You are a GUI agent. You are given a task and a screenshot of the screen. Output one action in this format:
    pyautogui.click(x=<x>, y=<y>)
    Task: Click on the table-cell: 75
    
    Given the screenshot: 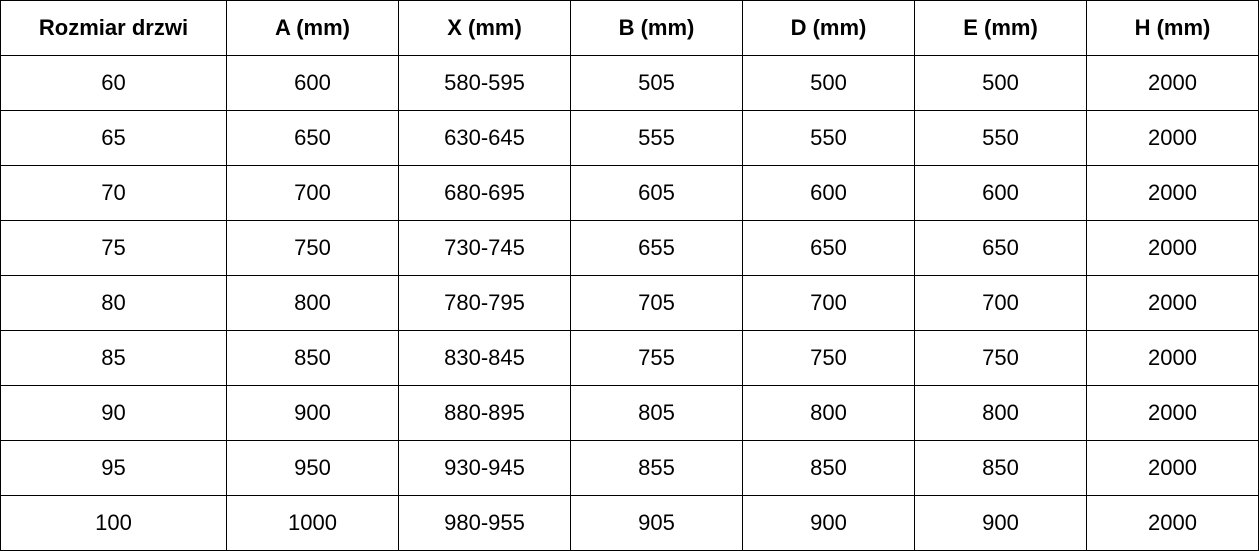 What is the action you would take?
    pyautogui.click(x=113, y=248)
    